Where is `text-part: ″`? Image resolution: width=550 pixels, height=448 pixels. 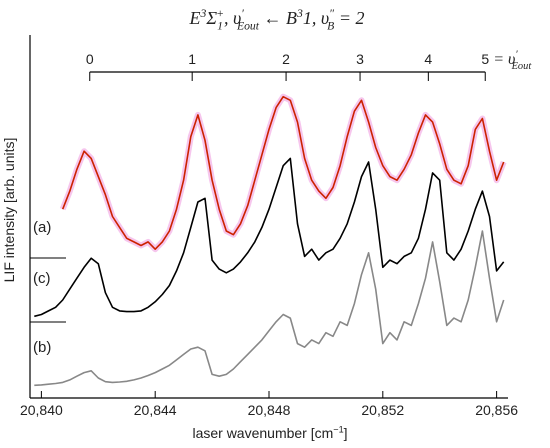
text-part: ″ is located at coordinates (331, 13).